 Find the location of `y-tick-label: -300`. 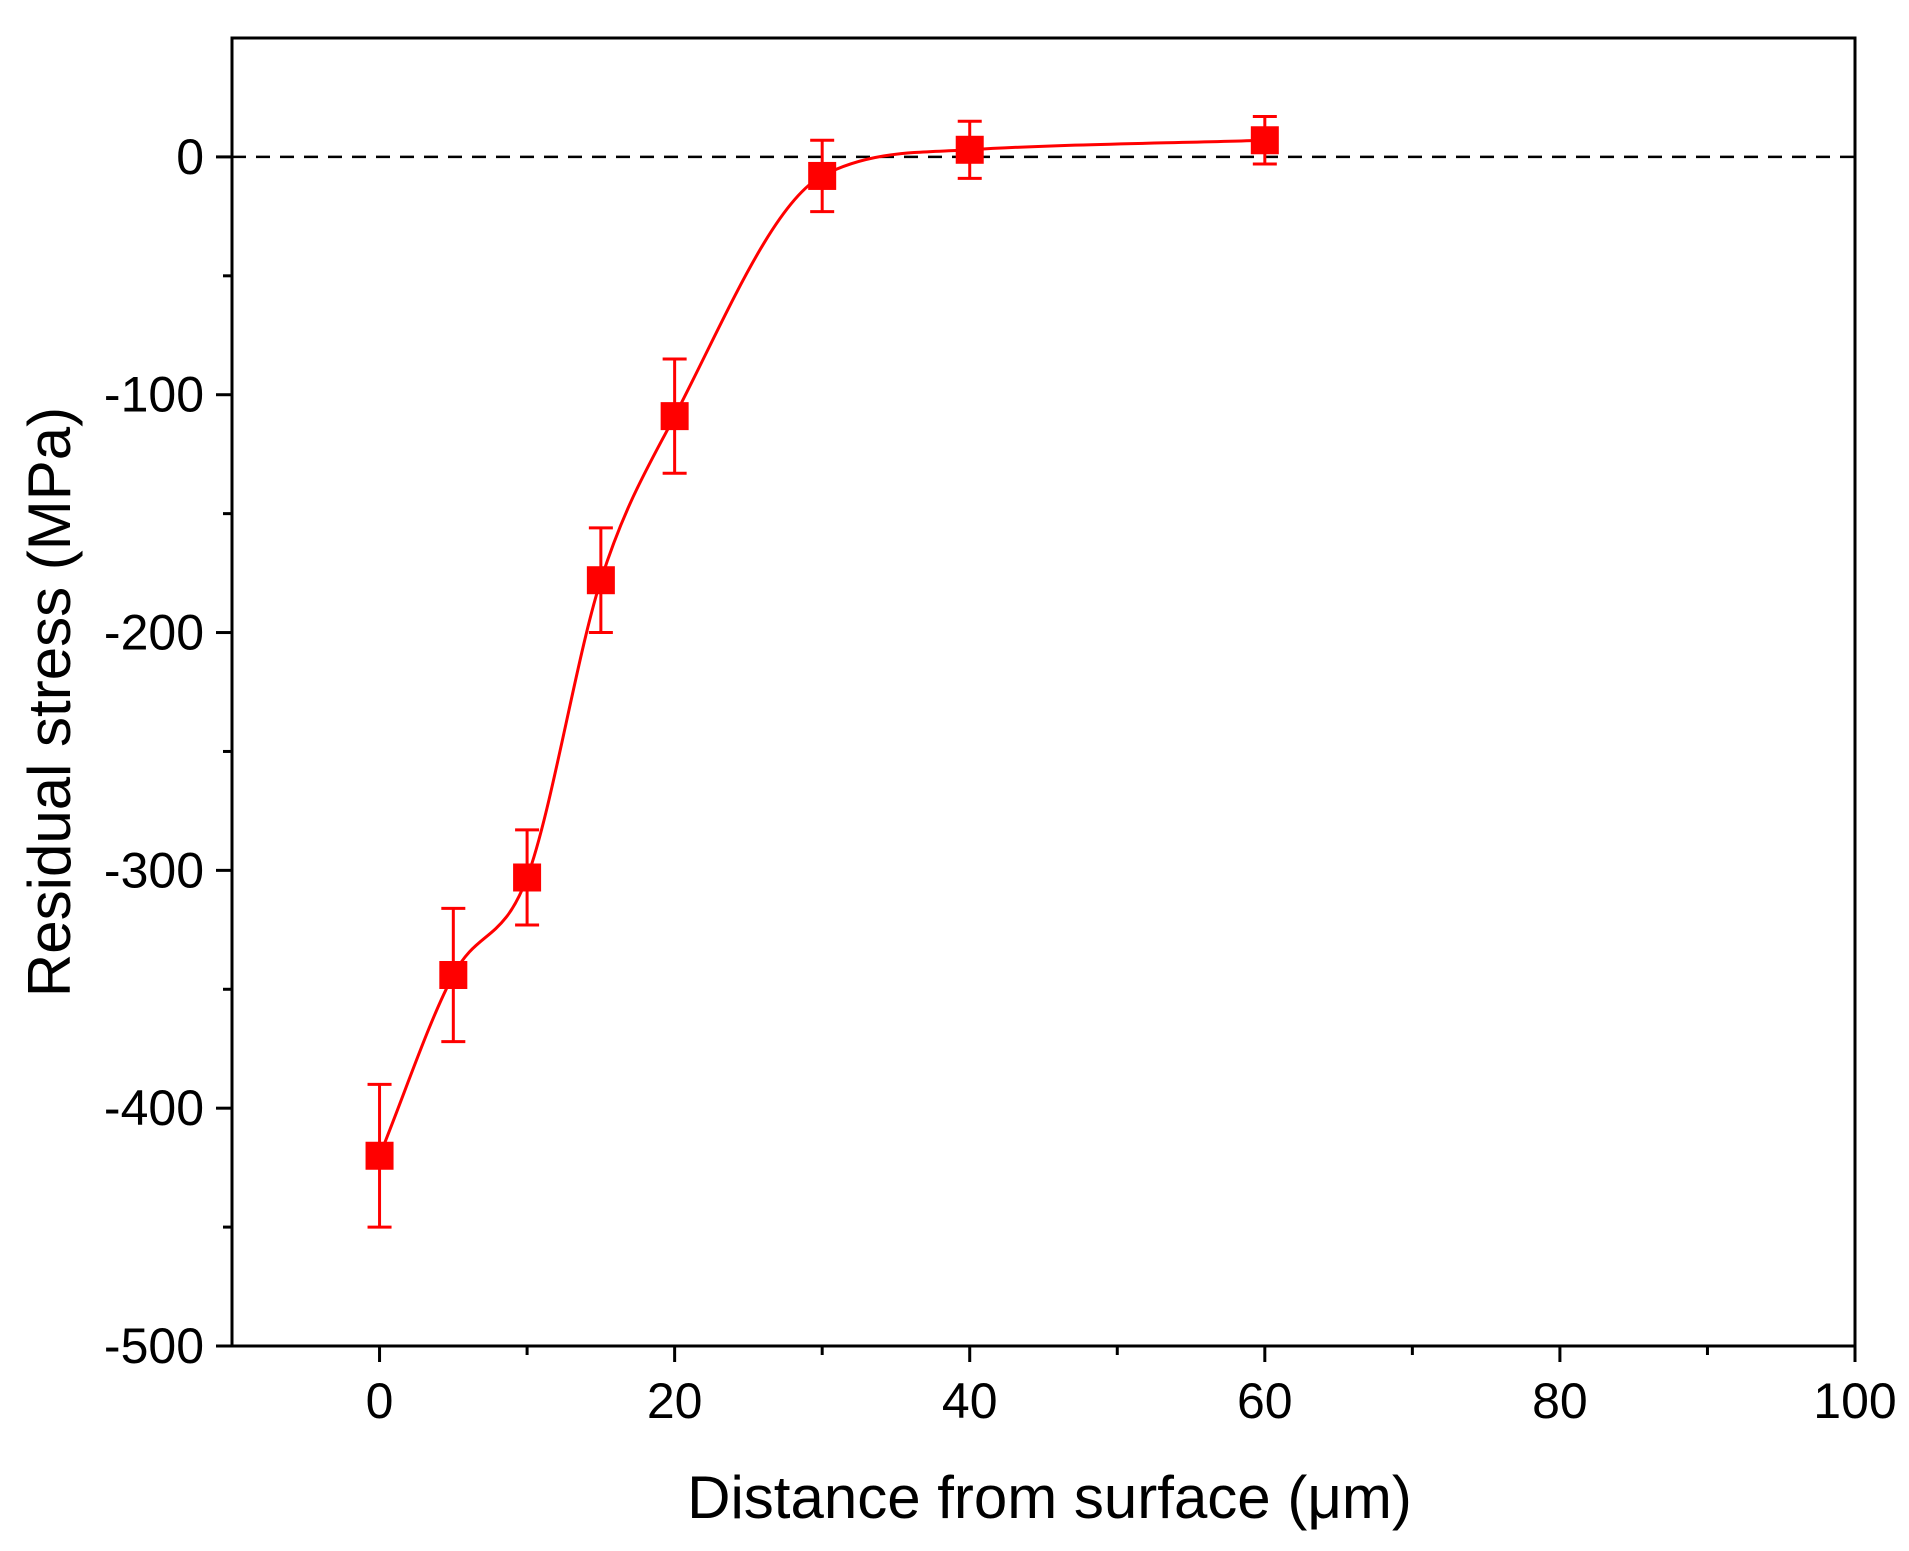

y-tick-label: -300 is located at coordinates (154, 870).